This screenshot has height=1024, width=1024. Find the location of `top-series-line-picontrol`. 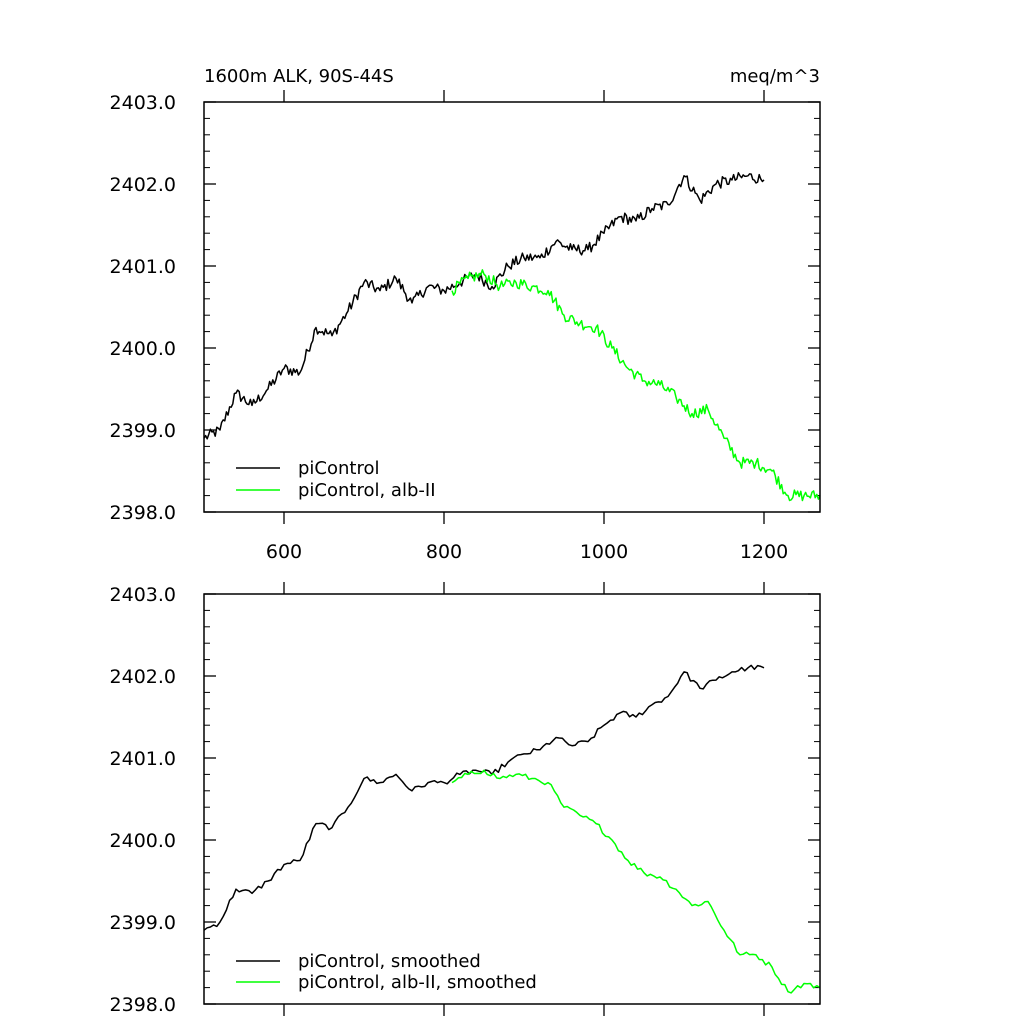

top-series-line-picontrol is located at coordinates (484, 306).